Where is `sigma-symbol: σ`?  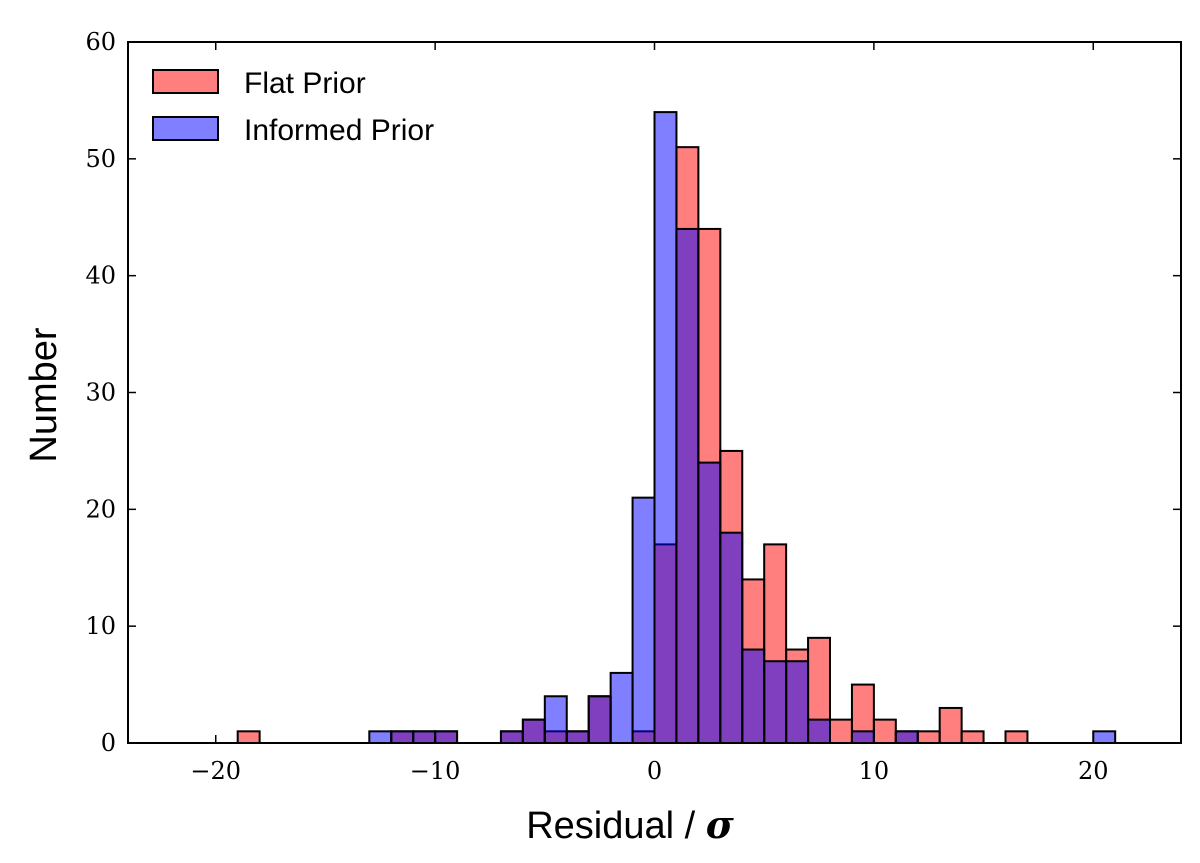 sigma-symbol: σ is located at coordinates (720, 824).